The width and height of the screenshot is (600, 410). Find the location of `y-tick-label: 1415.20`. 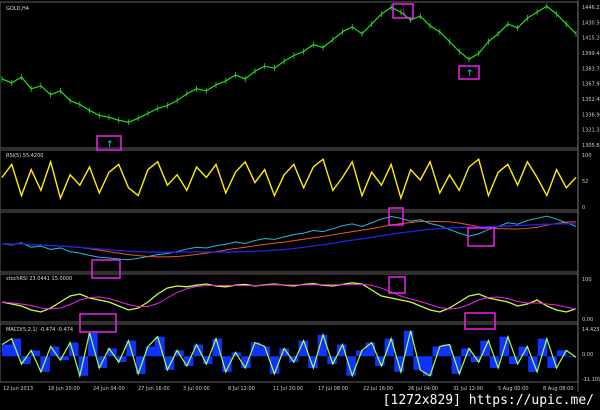

y-tick-label: 1415.20 is located at coordinates (591, 39).